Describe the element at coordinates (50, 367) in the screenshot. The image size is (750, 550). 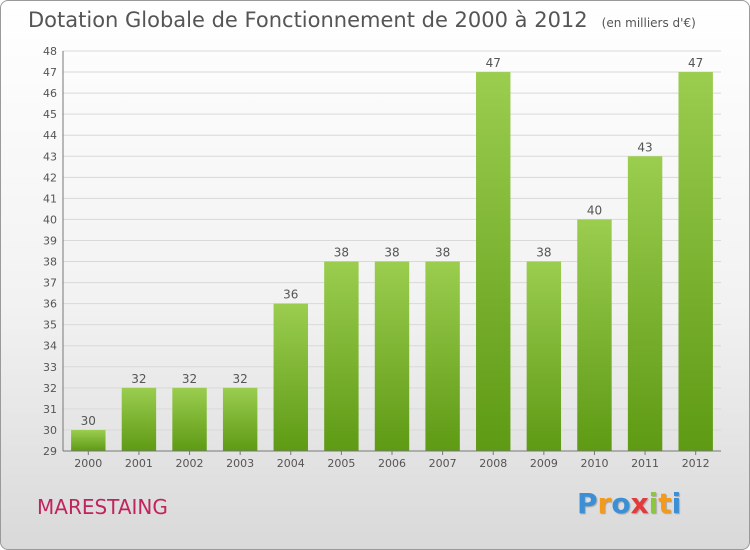
I see `y-tick-label: 33` at that location.